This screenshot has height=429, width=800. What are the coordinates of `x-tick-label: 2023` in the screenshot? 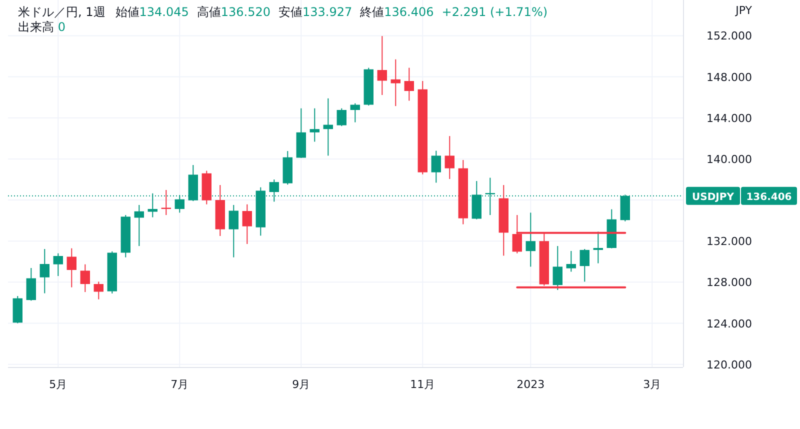 It's located at (530, 384).